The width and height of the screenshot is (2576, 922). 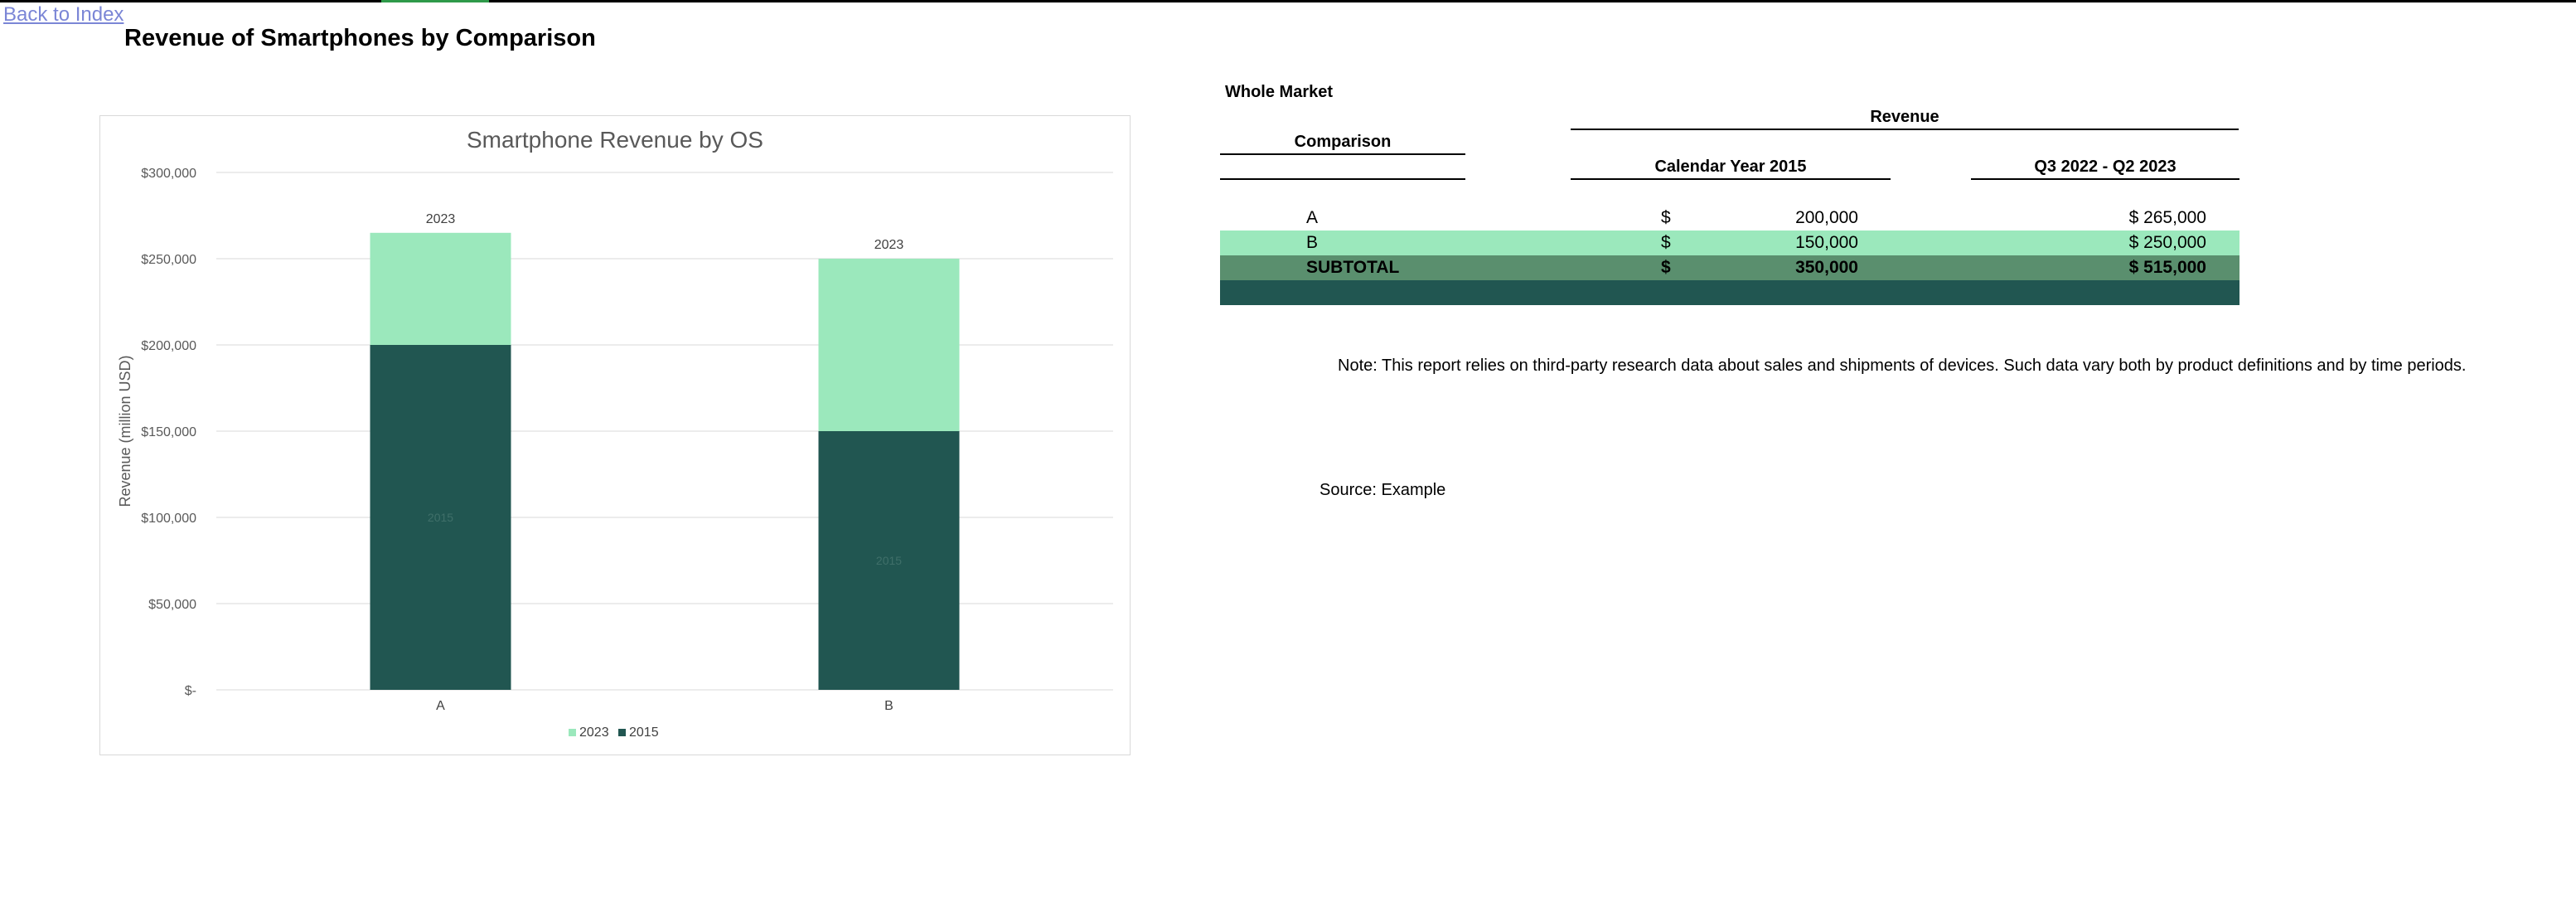 I want to click on y-tick-label: $100,000, so click(x=168, y=519).